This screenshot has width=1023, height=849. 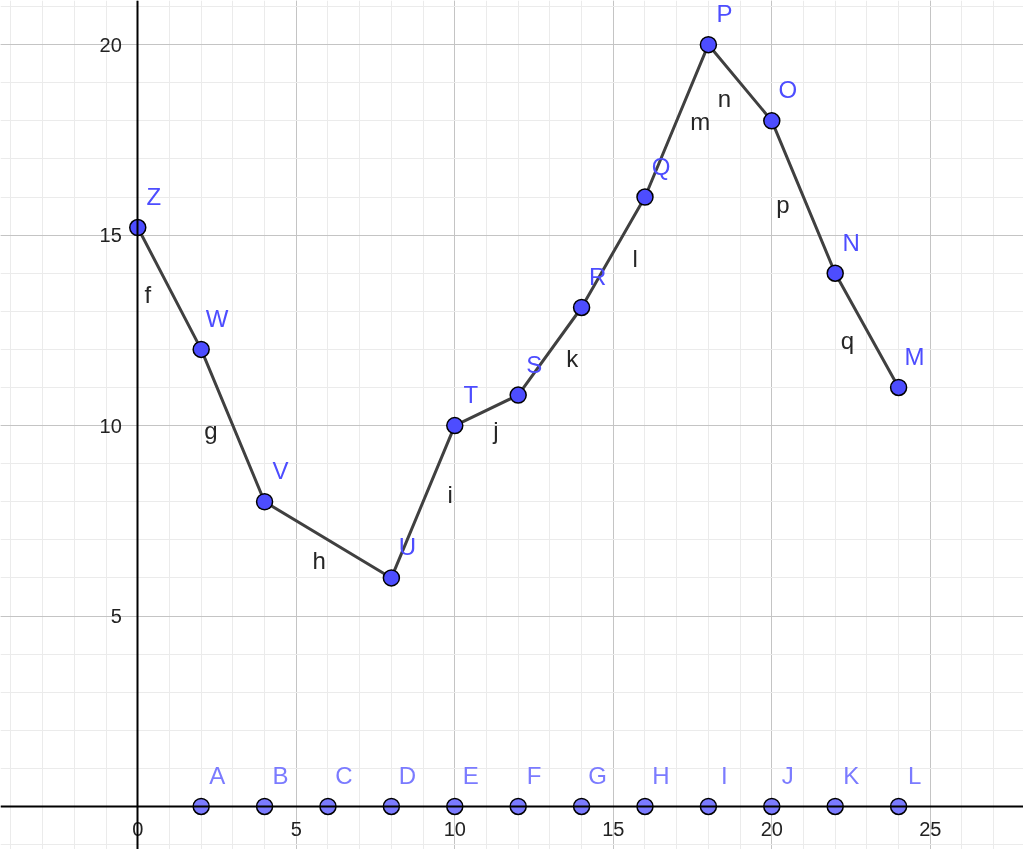 I want to click on annotation: p, so click(x=783, y=205).